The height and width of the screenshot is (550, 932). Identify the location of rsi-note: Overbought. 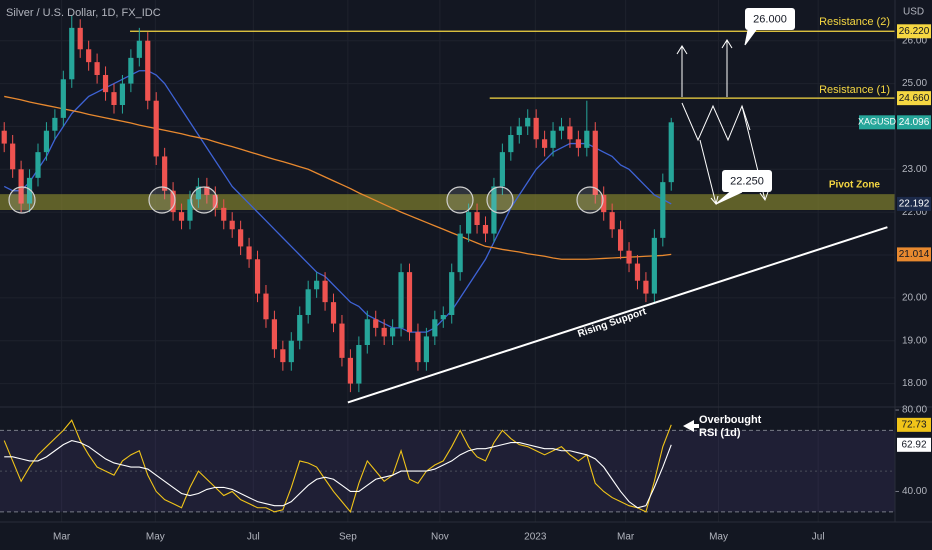
(730, 420).